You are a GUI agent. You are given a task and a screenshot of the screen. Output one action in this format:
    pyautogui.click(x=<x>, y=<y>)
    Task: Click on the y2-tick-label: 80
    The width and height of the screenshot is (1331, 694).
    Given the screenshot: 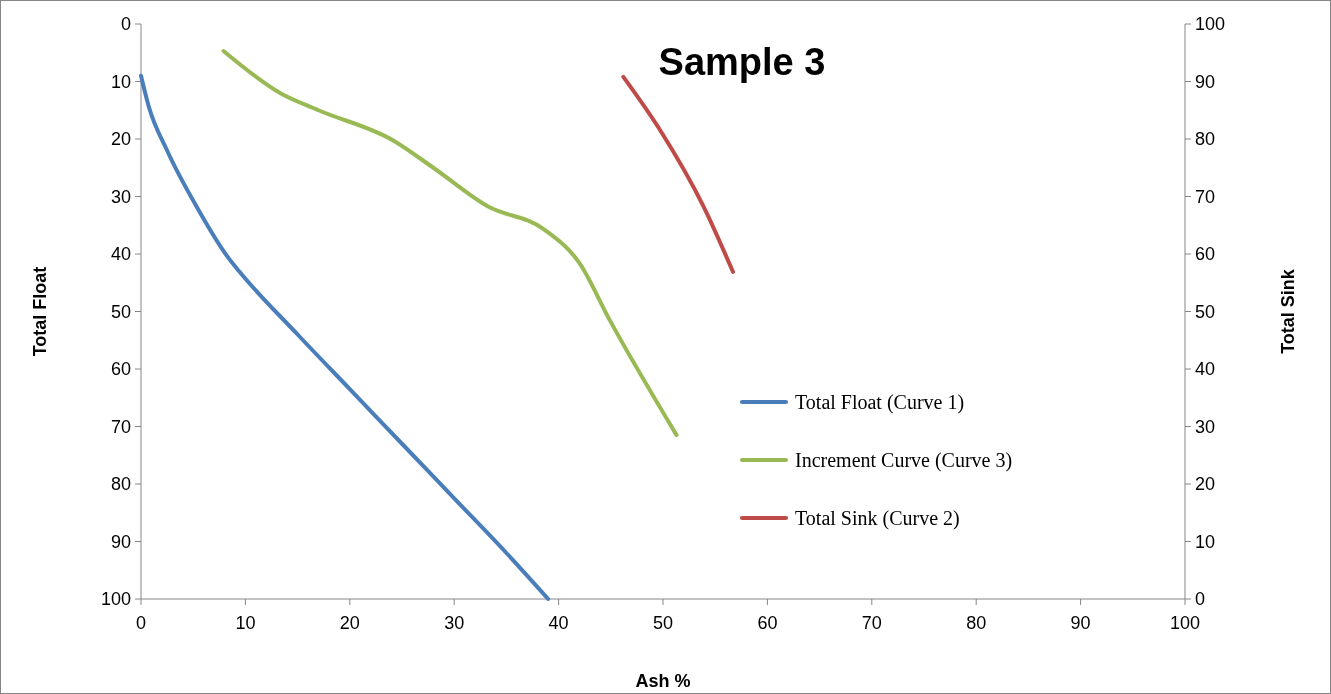 What is the action you would take?
    pyautogui.click(x=1205, y=139)
    